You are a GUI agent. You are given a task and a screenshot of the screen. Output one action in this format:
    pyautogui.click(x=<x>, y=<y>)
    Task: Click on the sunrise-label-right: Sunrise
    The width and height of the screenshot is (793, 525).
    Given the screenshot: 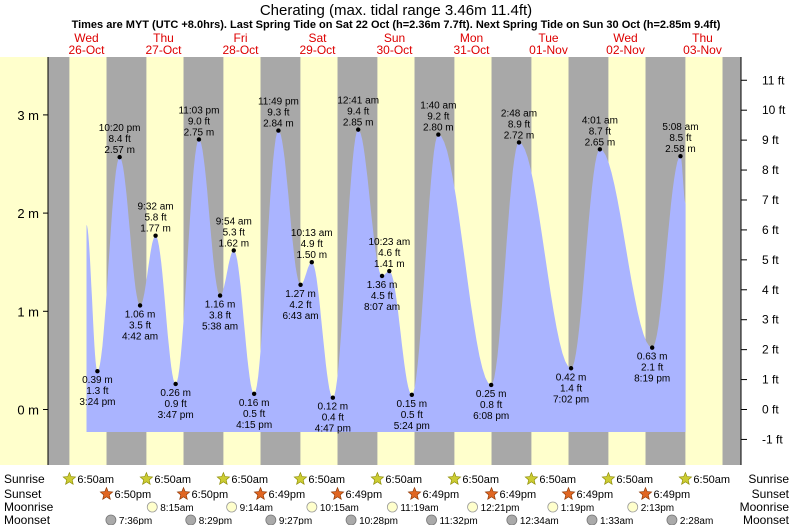 What is the action you would take?
    pyautogui.click(x=768, y=479)
    